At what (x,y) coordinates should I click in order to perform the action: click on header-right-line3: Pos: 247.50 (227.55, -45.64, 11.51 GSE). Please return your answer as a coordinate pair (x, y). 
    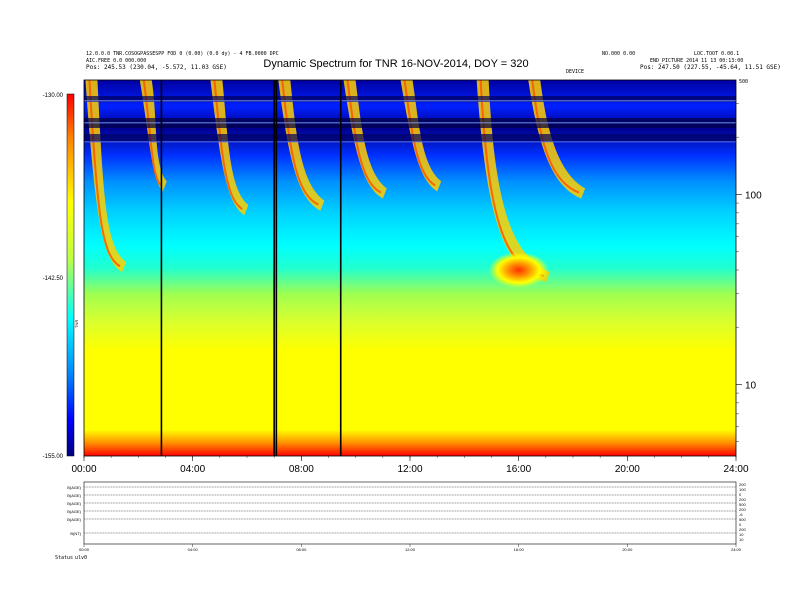
    Looking at the image, I should click on (710, 67).